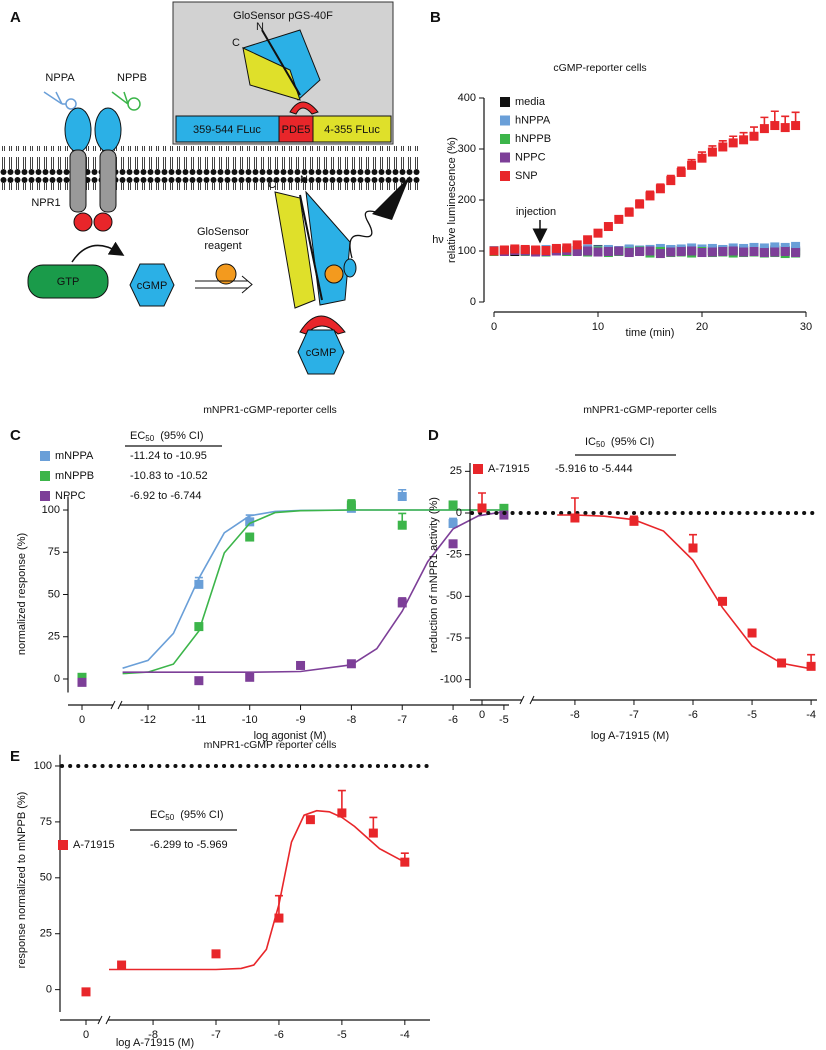 This screenshot has height=1050, width=826. Describe the element at coordinates (94, 845) in the screenshot. I see `legend-label: A-71915` at that location.